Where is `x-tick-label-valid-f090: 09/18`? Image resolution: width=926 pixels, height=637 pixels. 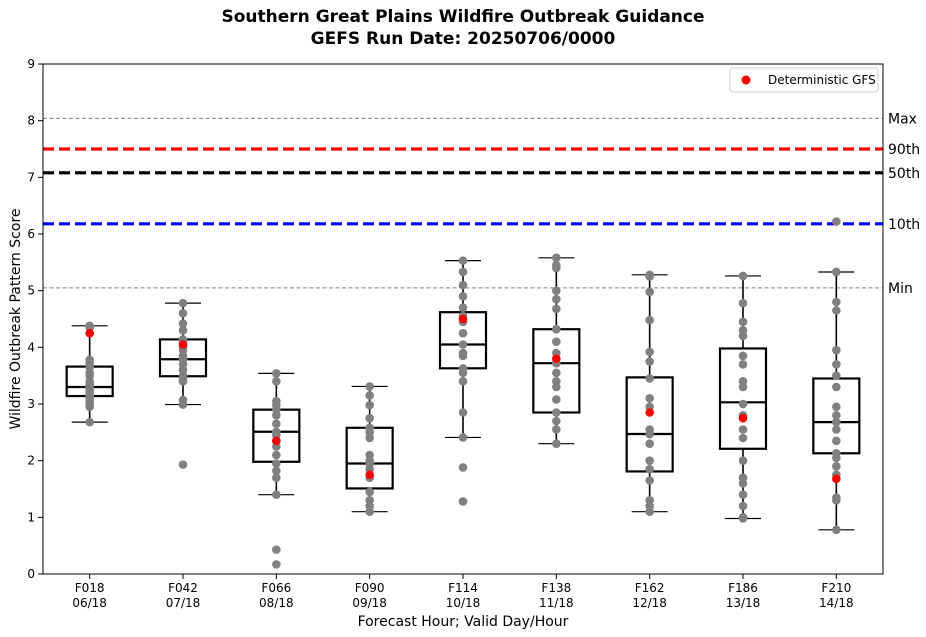 x-tick-label-valid-f090: 09/18 is located at coordinates (369, 603).